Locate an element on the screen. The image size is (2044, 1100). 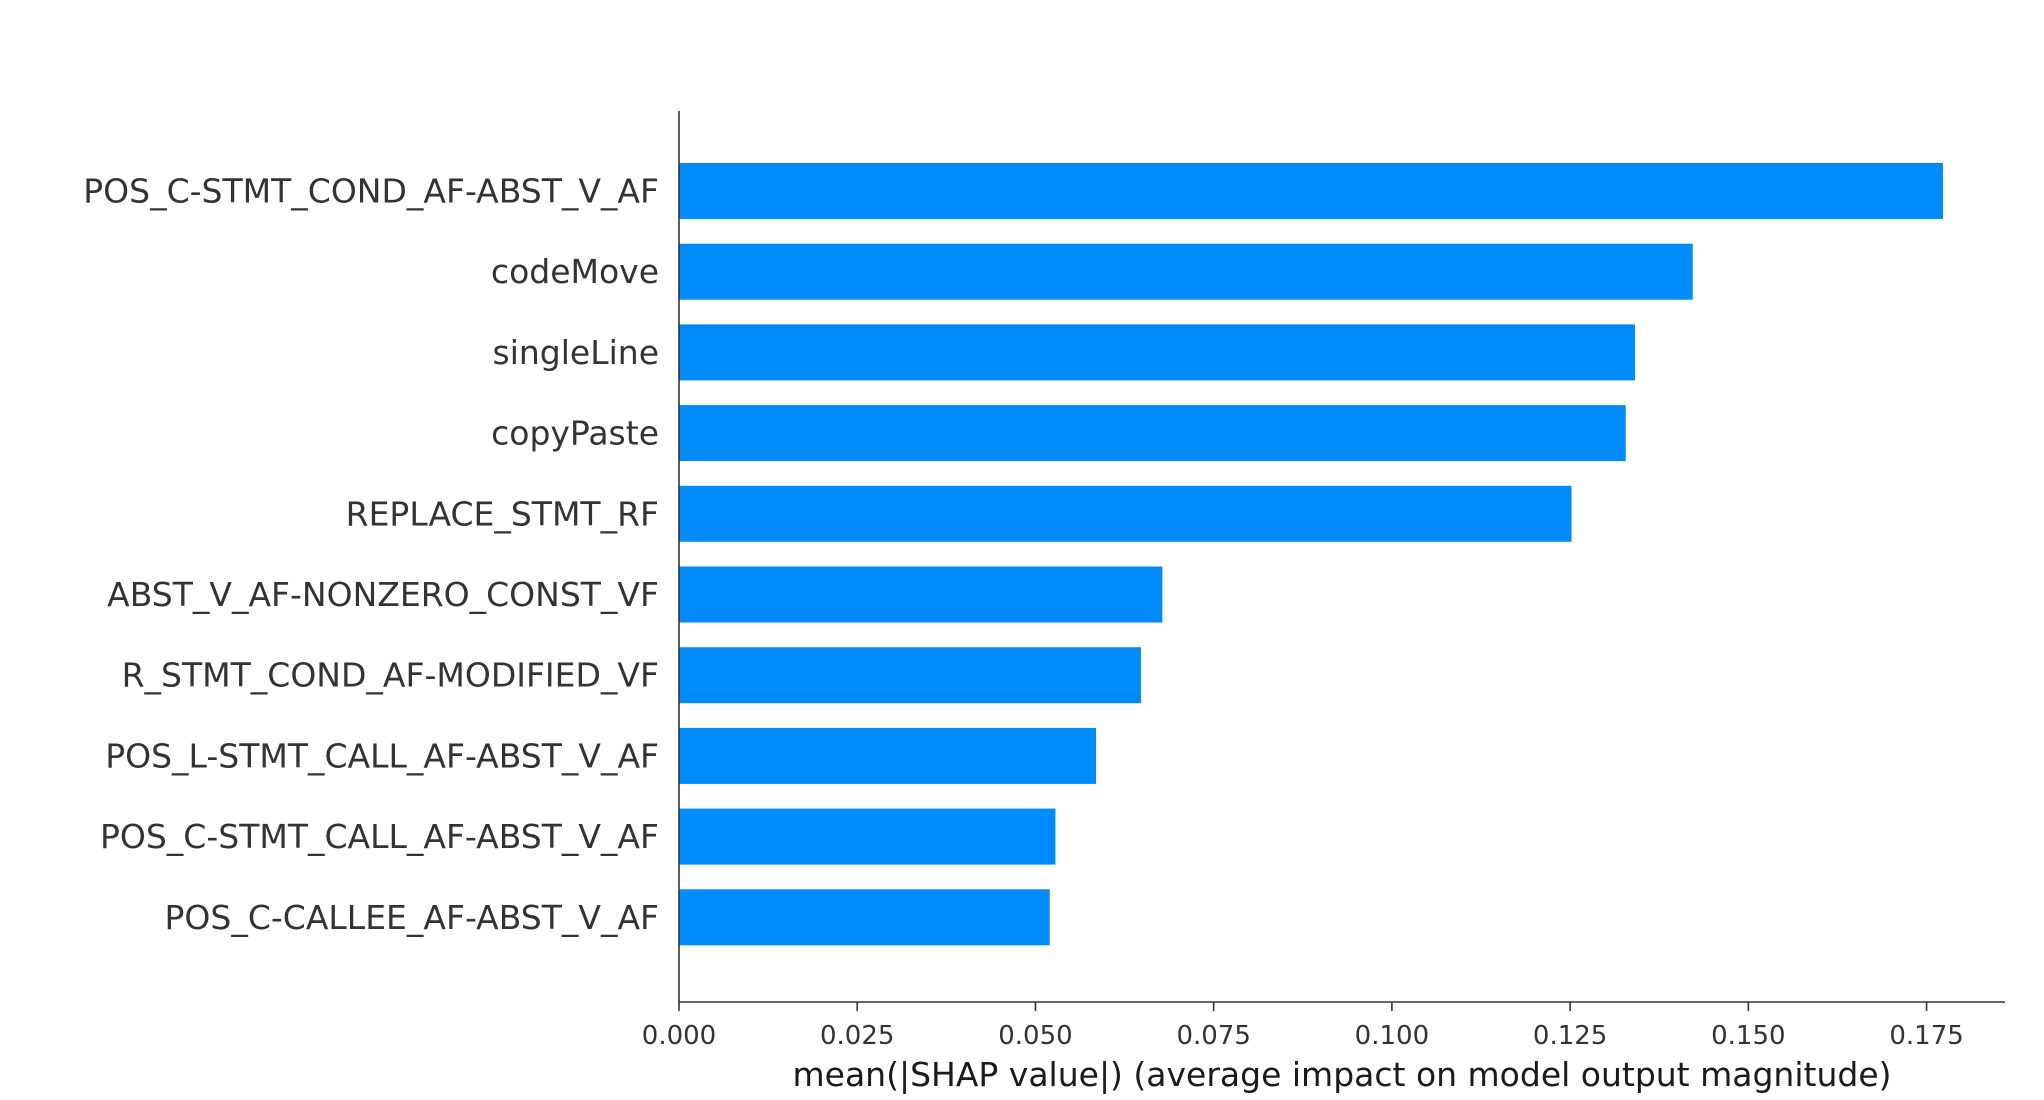
feature-label-0: POS_C-STMT_COND_AF-ABST_V_AF is located at coordinates (371, 191).